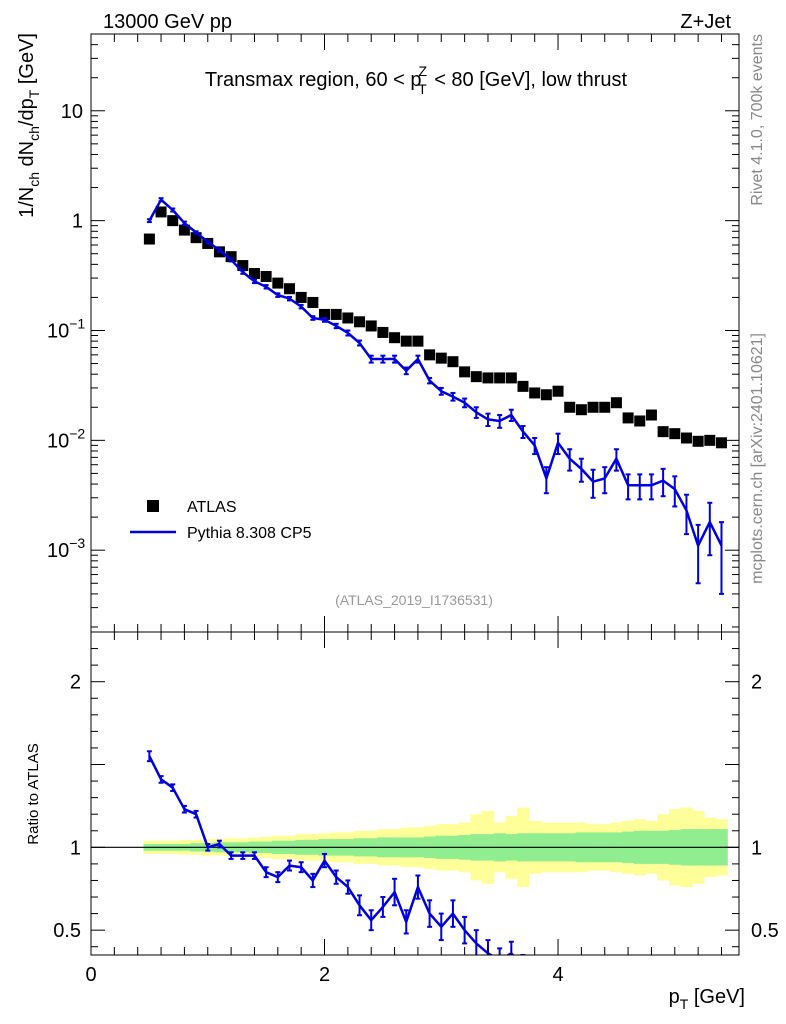 This screenshot has height=1024, width=786. Describe the element at coordinates (67, 931) in the screenshot. I see `ratio-y-tick-label: 0.5` at that location.